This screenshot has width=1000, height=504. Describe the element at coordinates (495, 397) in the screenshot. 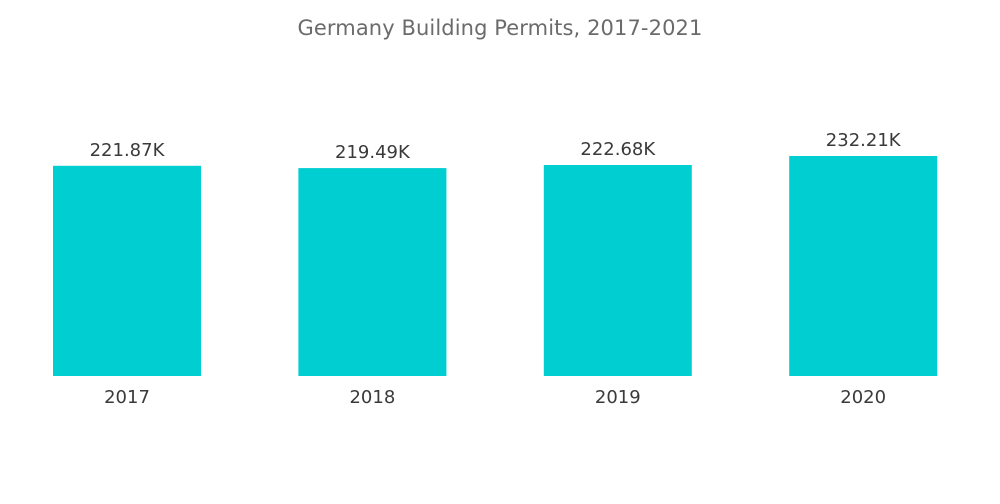

I see `x-tick-labels-group: 2017 2018 2019 2020` at that location.